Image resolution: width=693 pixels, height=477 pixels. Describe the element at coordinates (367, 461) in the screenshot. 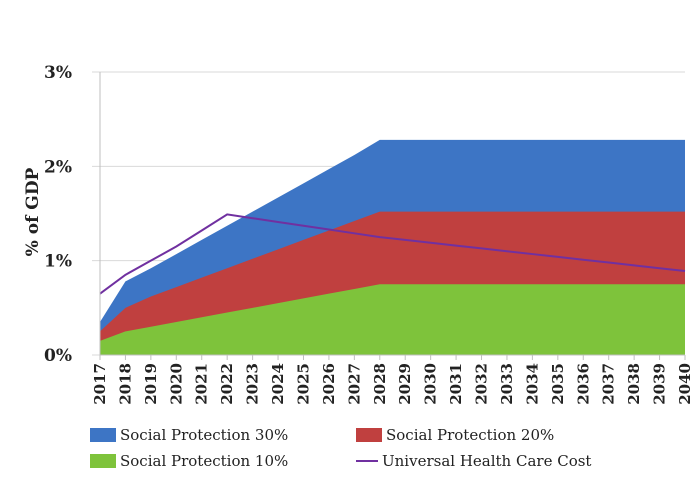

I see `legend-swatch-uhc` at that location.